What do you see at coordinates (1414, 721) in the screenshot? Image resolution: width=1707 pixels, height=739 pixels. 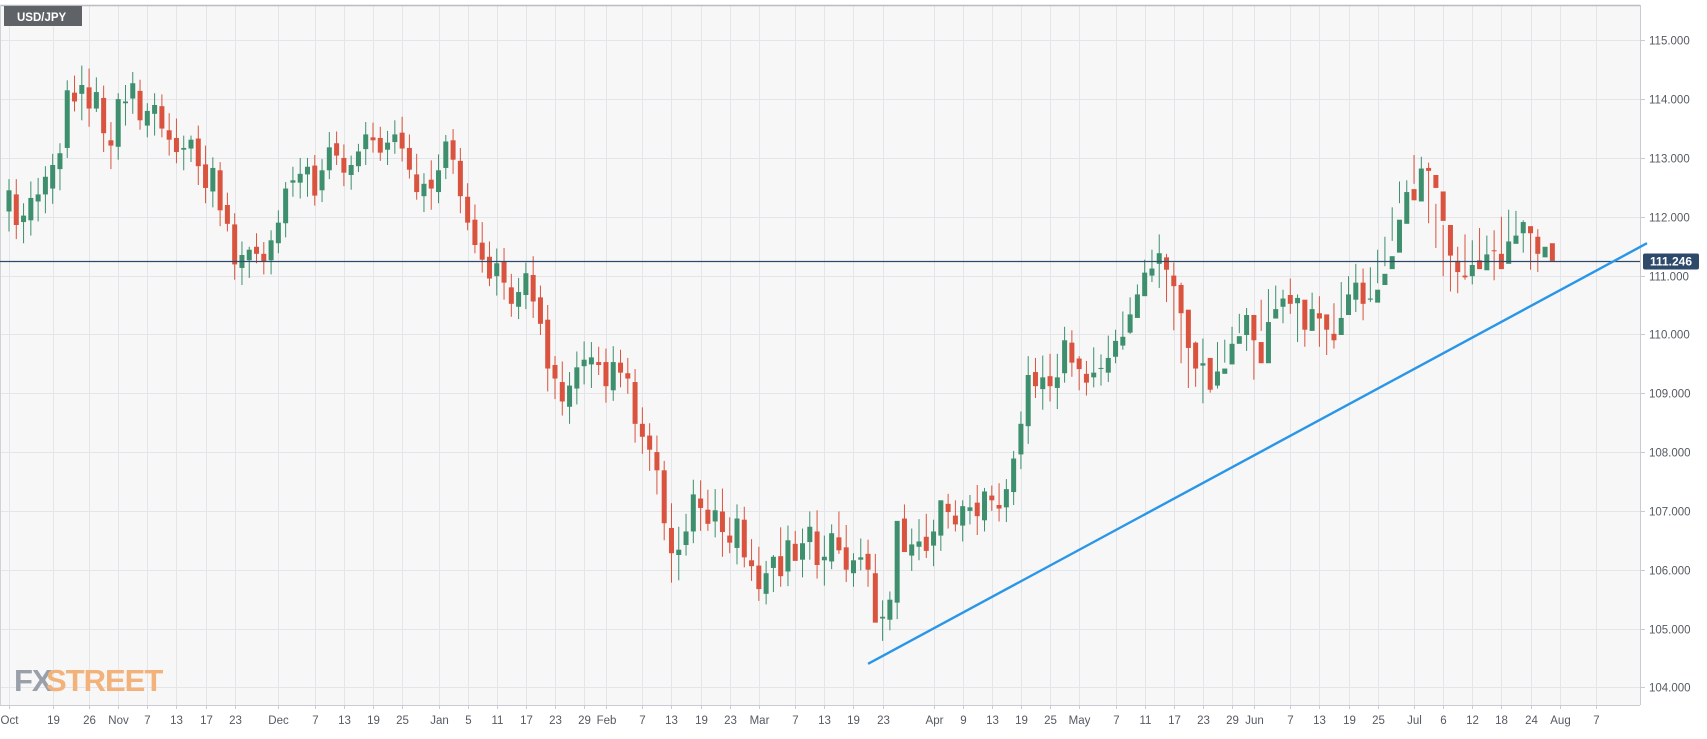 I see `x-tick-label: Jul` at bounding box center [1414, 721].